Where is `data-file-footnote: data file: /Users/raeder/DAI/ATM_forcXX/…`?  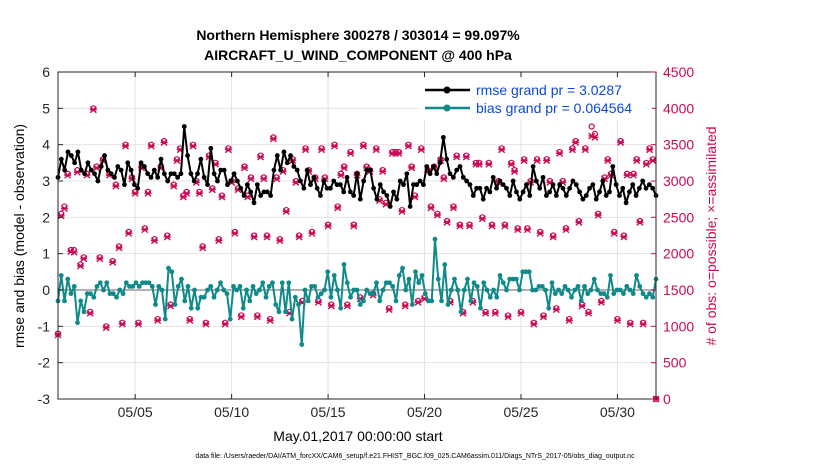 data-file-footnote: data file: /Users/raeder/DAI/ATM_forcXX/… is located at coordinates (415, 456).